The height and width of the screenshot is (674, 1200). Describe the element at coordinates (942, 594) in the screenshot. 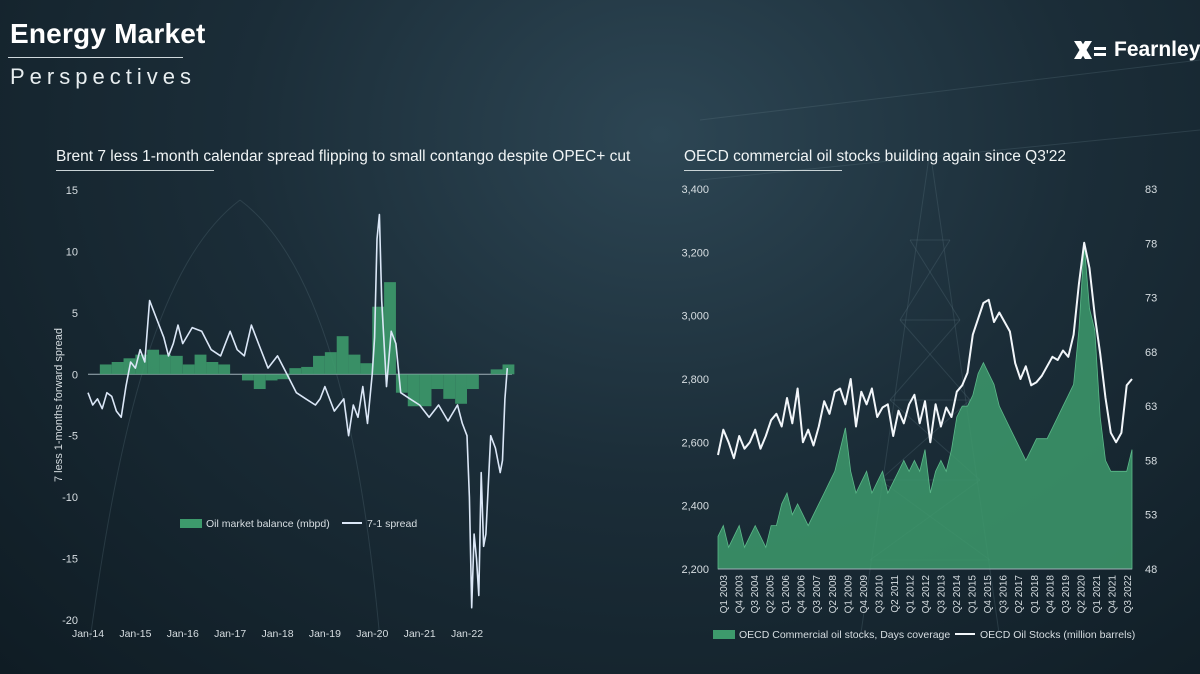

I see `right-xtick-label: Q3 2013` at that location.